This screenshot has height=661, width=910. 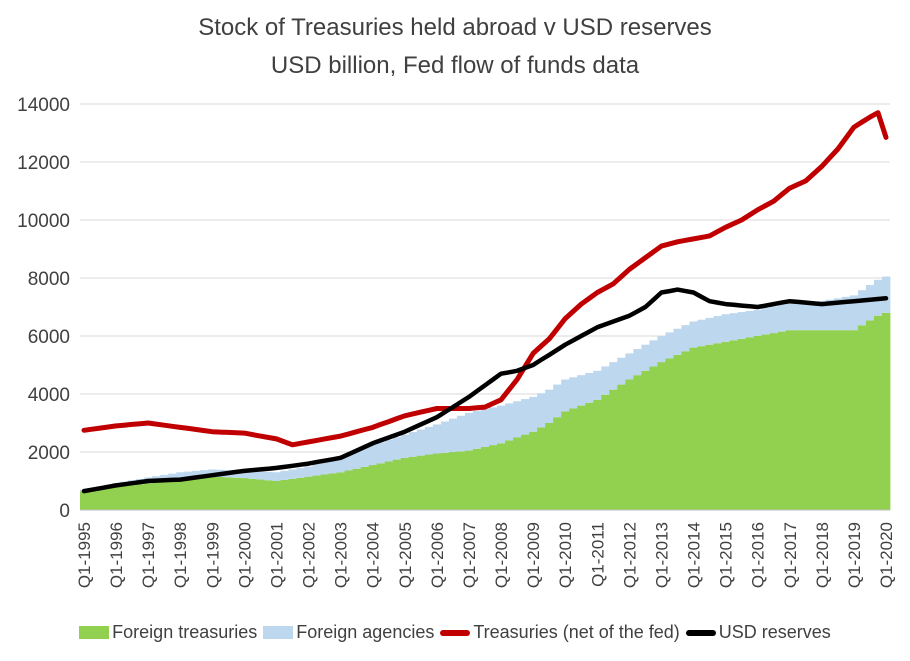 I want to click on y-tick-label: 0, so click(x=64, y=511).